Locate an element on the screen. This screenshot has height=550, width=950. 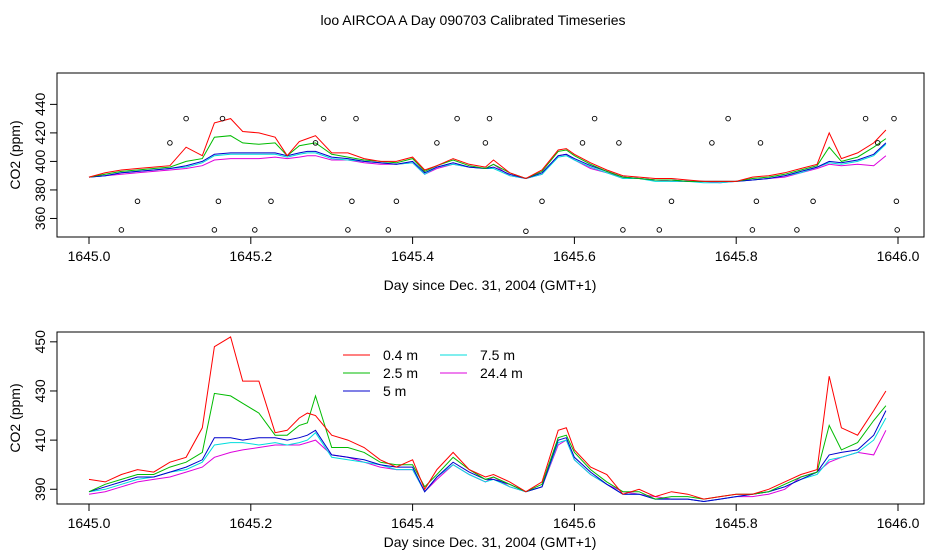
series-line-2-5-m is located at coordinates (487, 158).